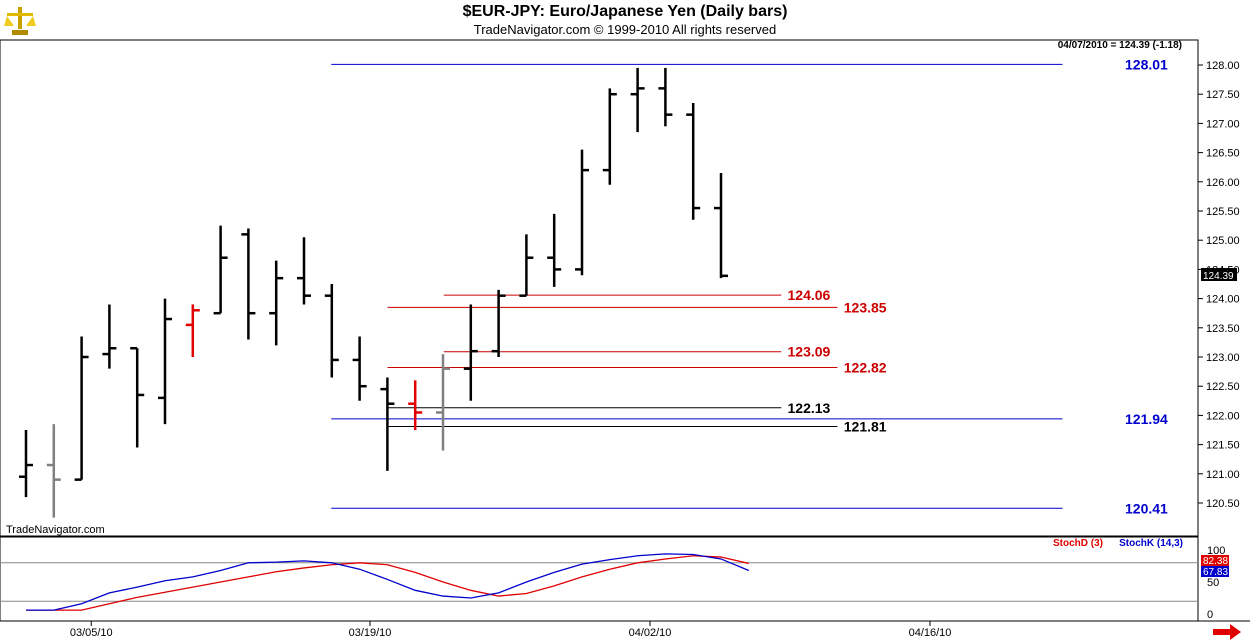 This screenshot has width=1250, height=643. I want to click on level-label: 123.09, so click(809, 352).